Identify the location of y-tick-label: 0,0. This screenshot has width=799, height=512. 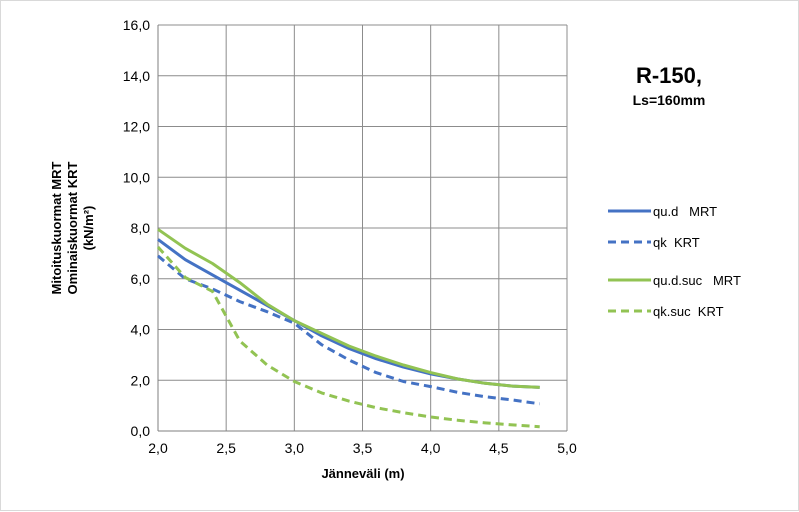
(141, 431).